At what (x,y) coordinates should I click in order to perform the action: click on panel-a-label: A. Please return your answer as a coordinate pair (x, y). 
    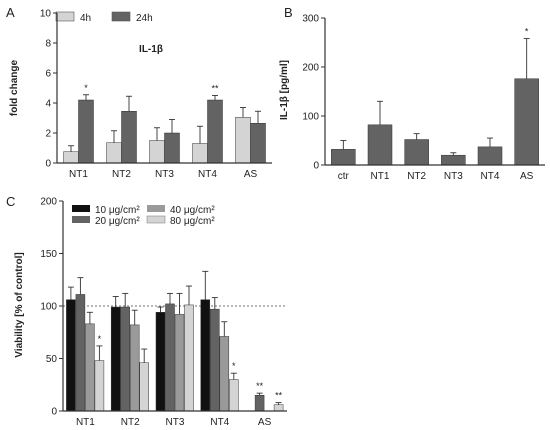
    Looking at the image, I should click on (10, 12).